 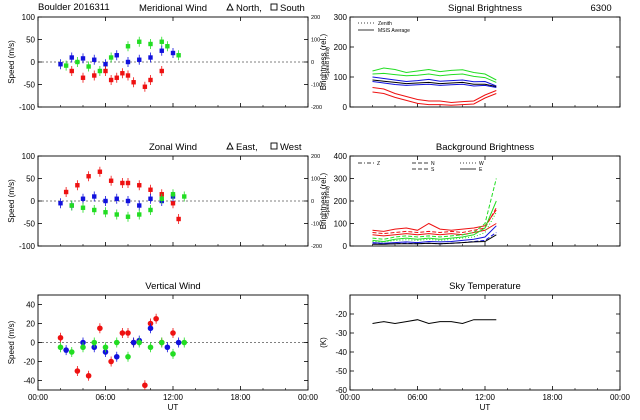 I want to click on signal-title-right: 6300, so click(x=601, y=8).